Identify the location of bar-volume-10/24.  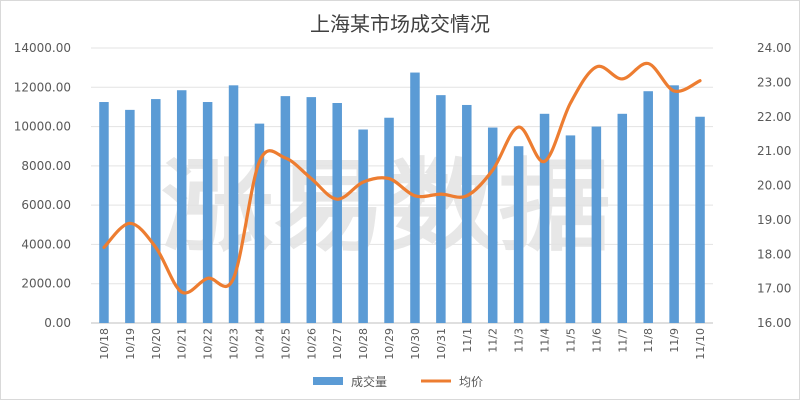
(259, 223).